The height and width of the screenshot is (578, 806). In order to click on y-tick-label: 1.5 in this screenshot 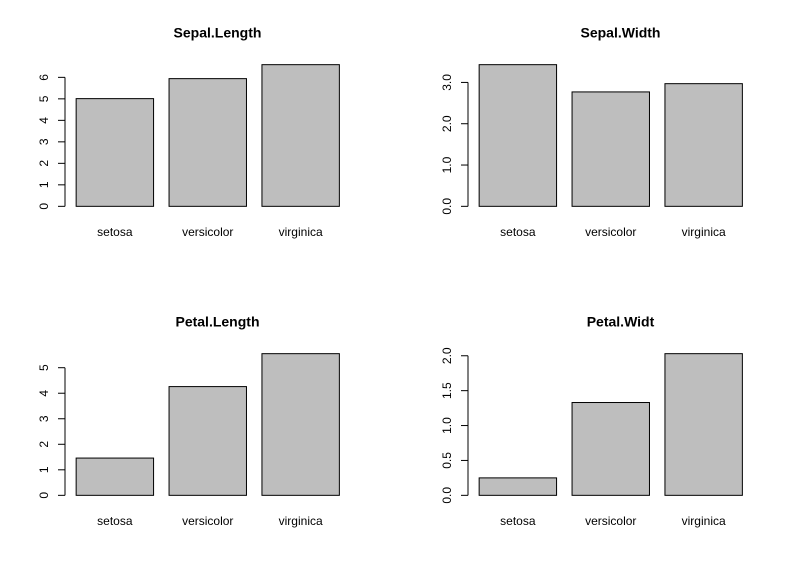, I will do `click(447, 390)`.